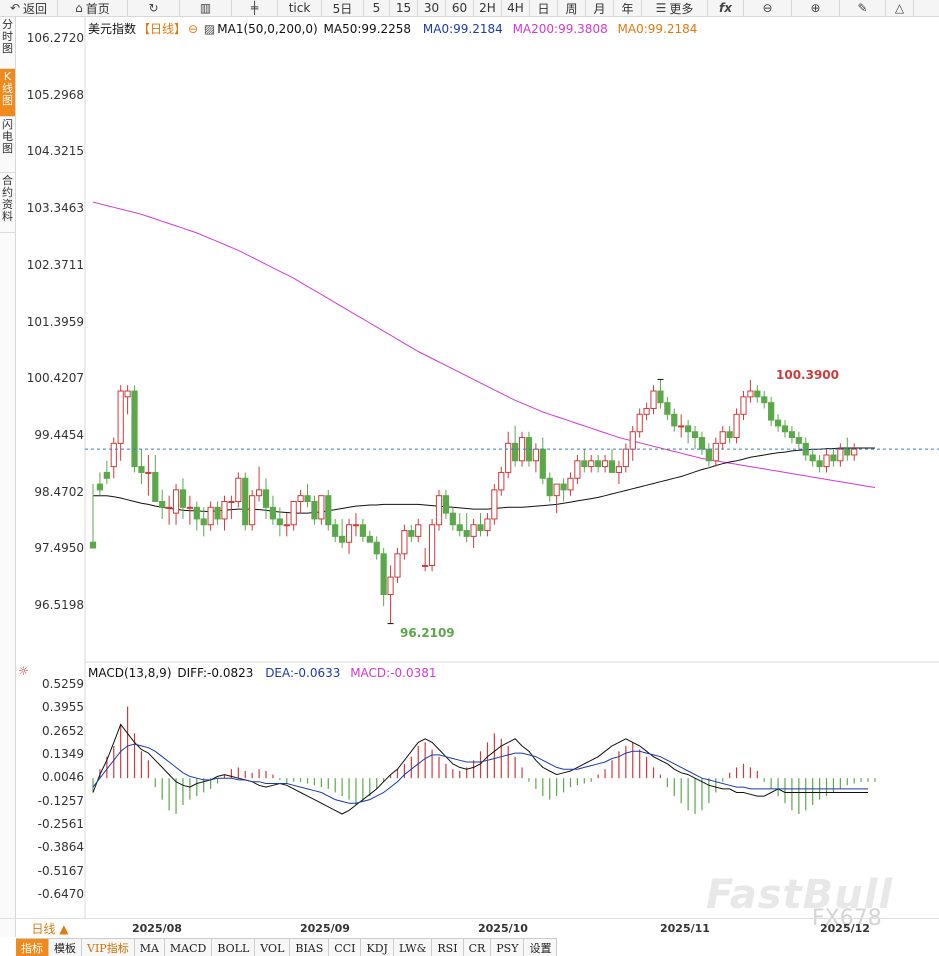  Describe the element at coordinates (108, 947) in the screenshot. I see `tab-vip-indicators: VIP指标` at that location.